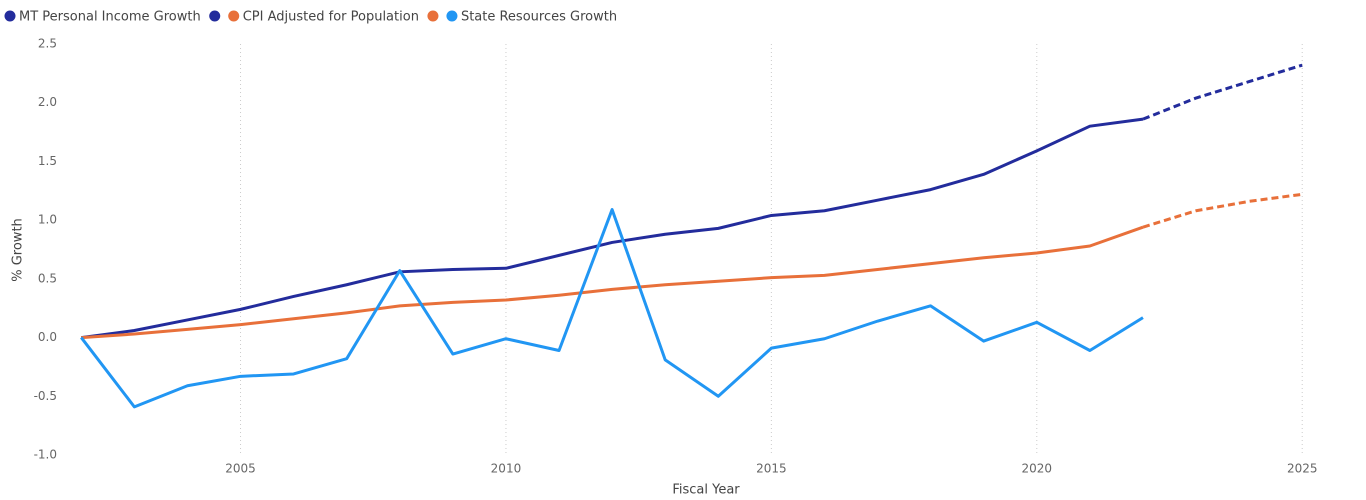  What do you see at coordinates (1302, 469) in the screenshot?
I see `x-tick-label: 2025` at bounding box center [1302, 469].